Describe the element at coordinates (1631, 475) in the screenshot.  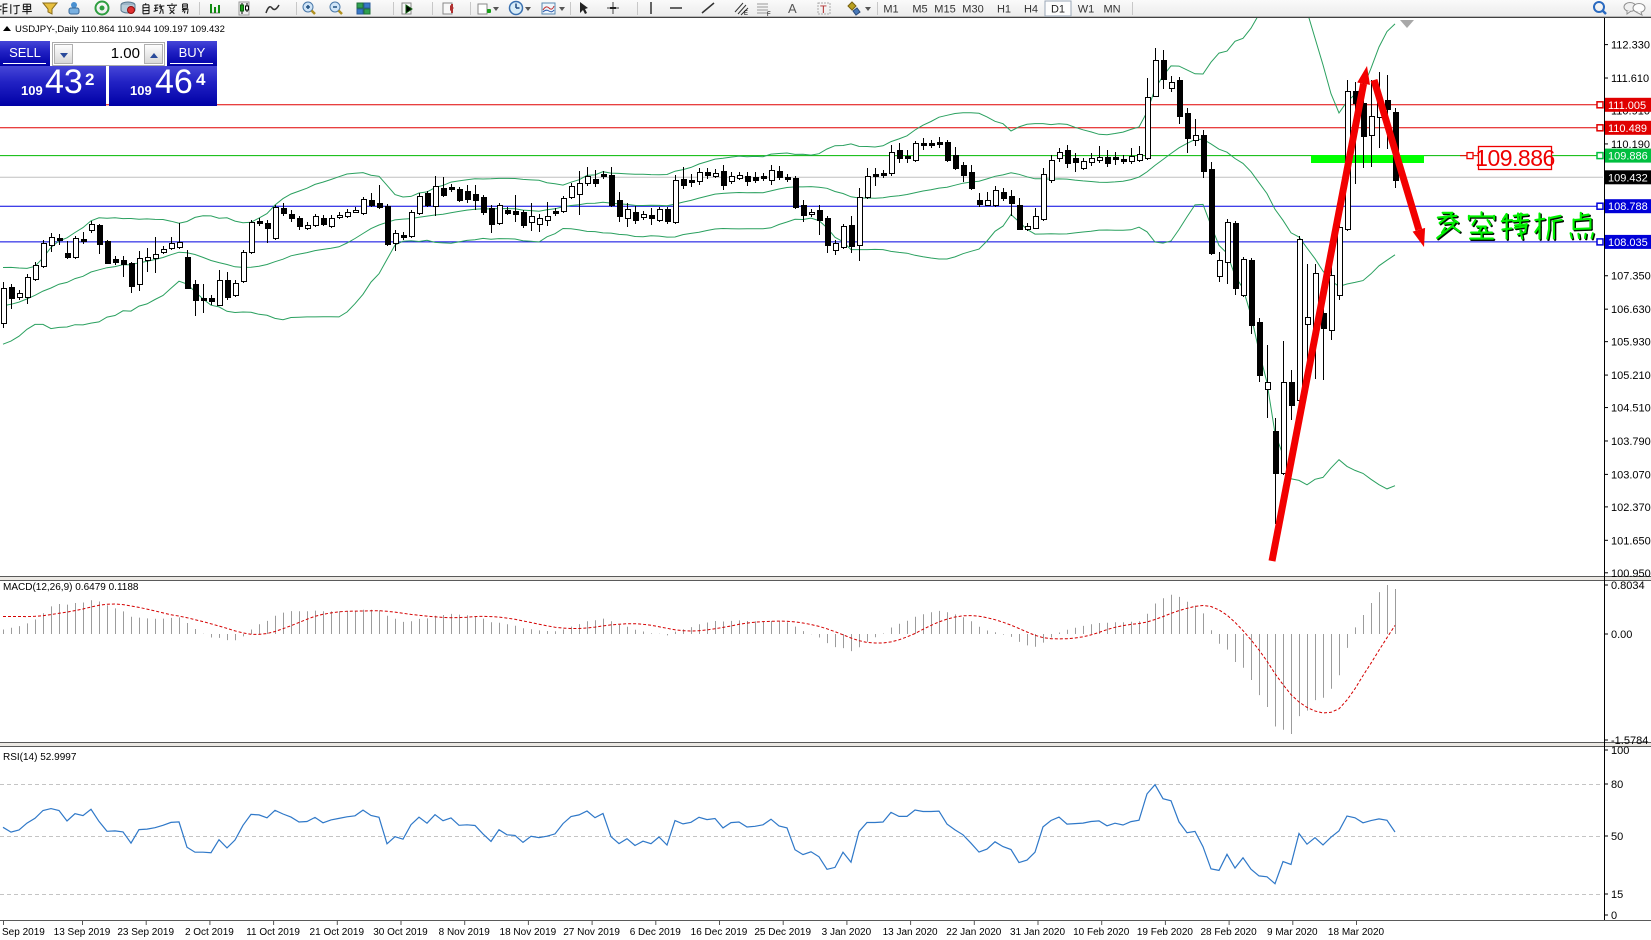
I see `svg-text: 103.070` at that location.